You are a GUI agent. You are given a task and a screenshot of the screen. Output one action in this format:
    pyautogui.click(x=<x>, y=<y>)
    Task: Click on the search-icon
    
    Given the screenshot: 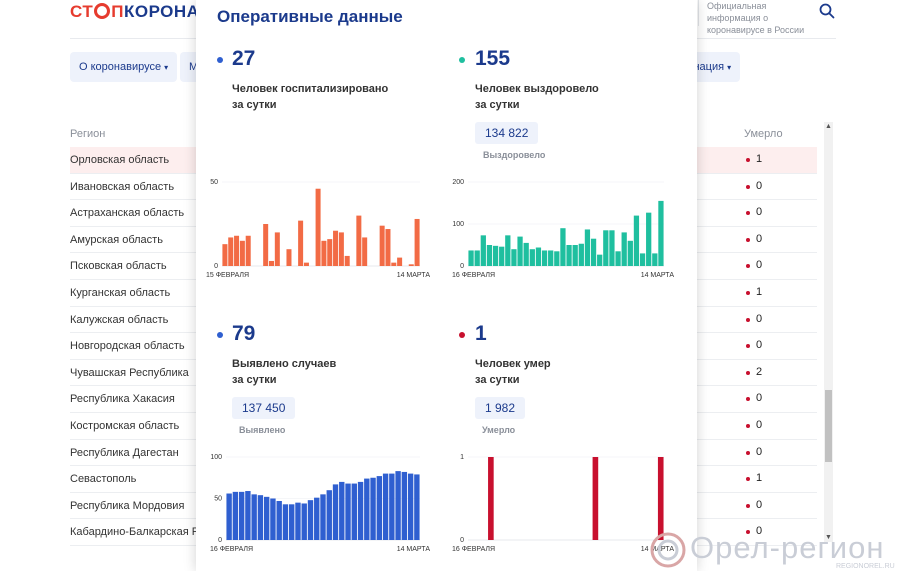 What is the action you would take?
    pyautogui.click(x=827, y=11)
    